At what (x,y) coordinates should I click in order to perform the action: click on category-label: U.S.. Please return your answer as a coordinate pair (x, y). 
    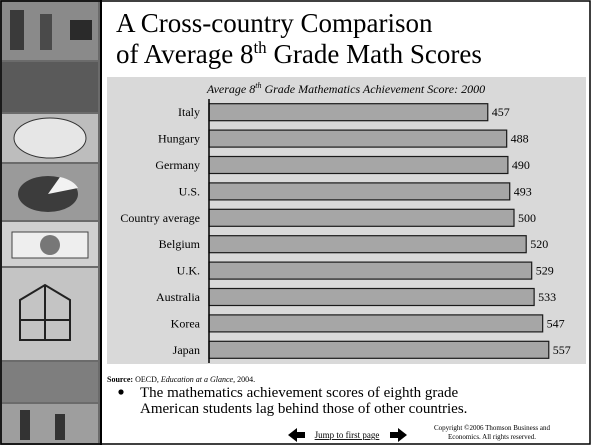
    Looking at the image, I should click on (189, 191).